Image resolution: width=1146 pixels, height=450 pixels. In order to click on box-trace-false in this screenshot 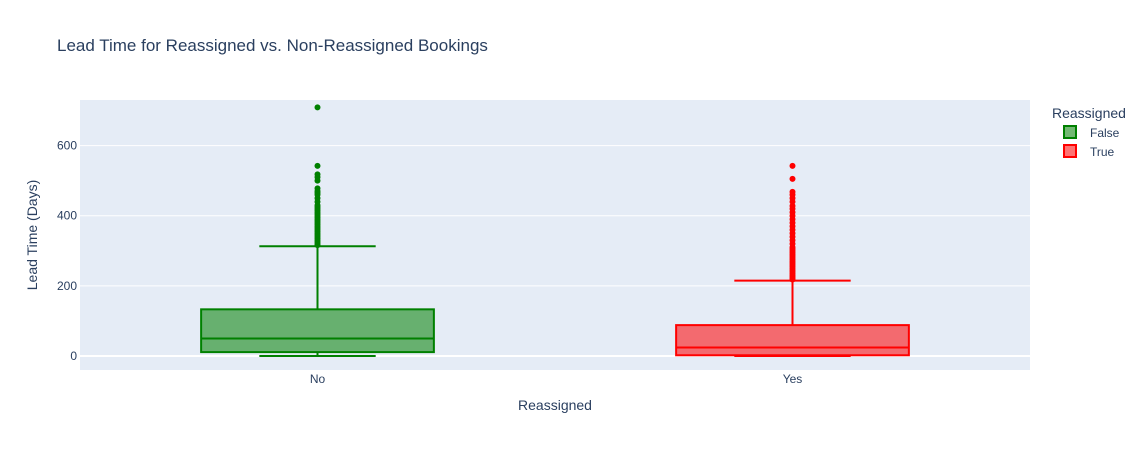, I will do `click(317, 230)`.